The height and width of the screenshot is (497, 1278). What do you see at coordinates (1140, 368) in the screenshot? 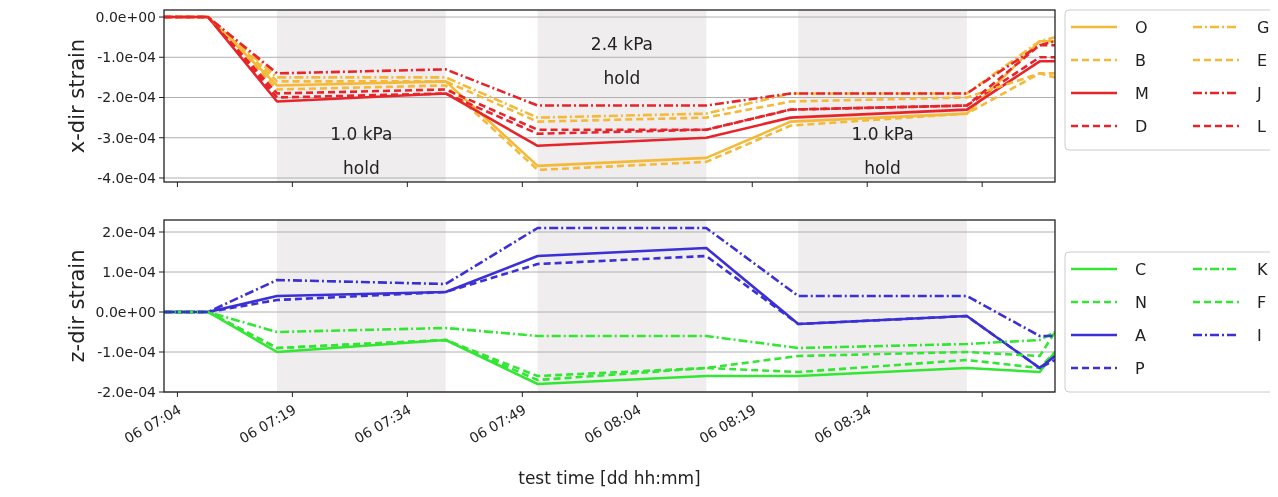
I see `legend-label: P` at bounding box center [1140, 368].